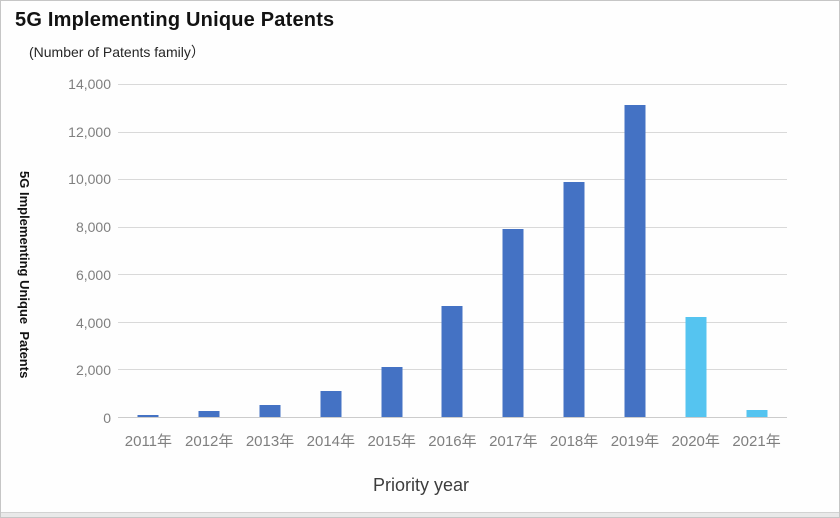  What do you see at coordinates (148, 415) in the screenshot?
I see `bar-2011年` at bounding box center [148, 415].